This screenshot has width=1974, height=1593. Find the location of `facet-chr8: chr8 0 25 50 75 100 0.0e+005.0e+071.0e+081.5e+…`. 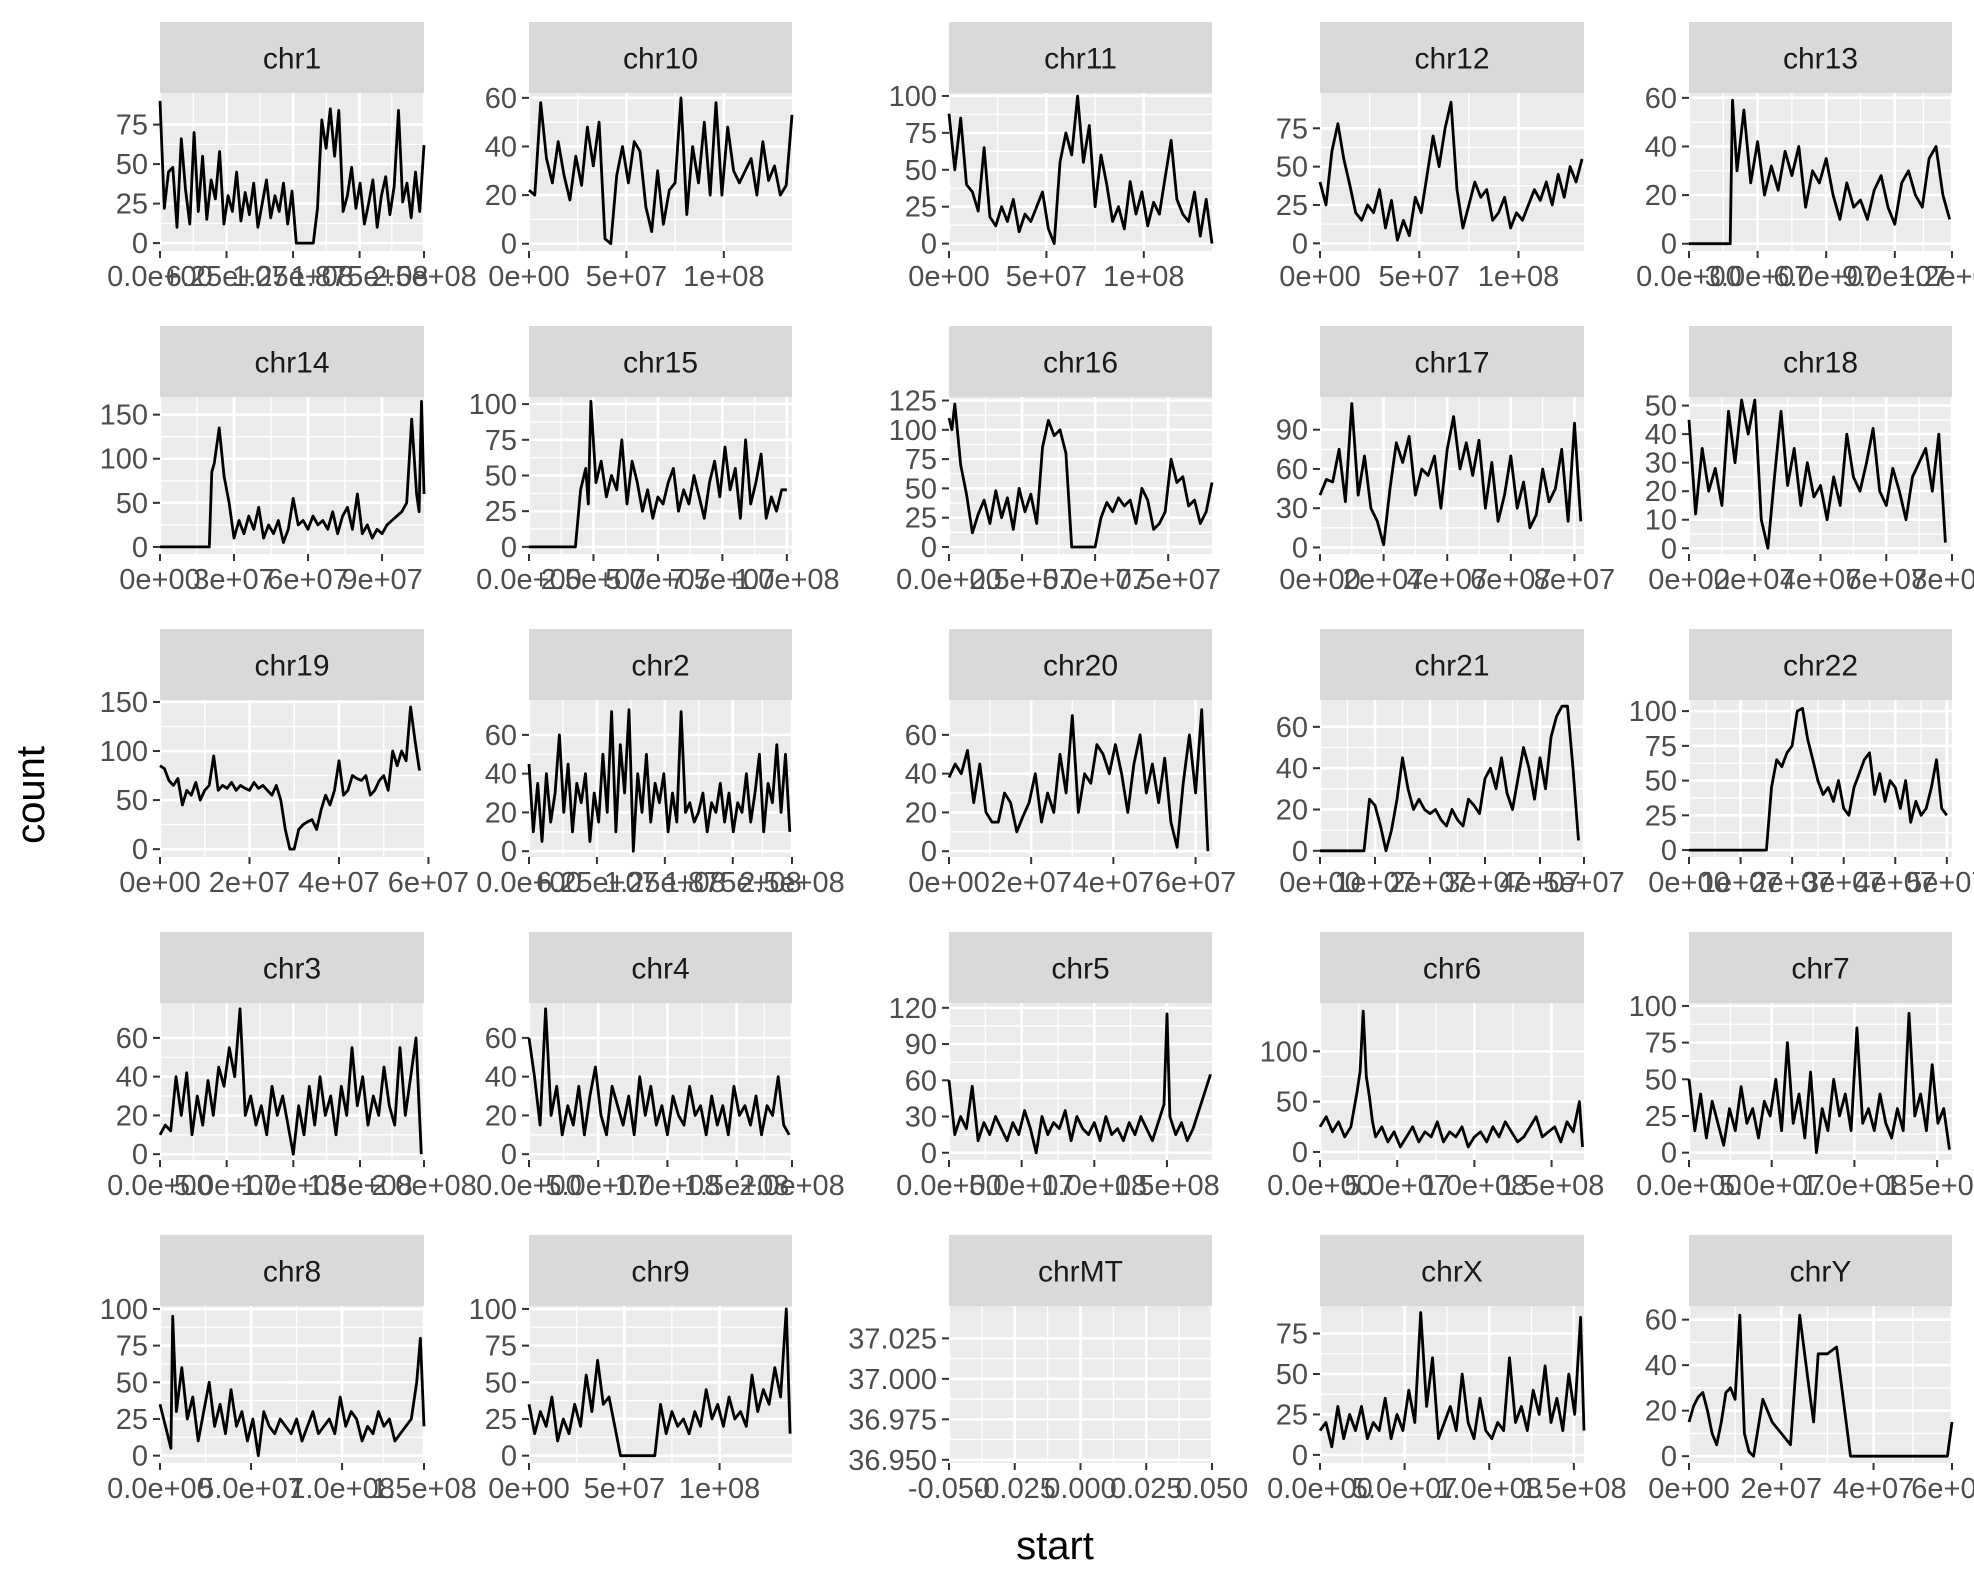

facet-chr8: chr8 0 25 50 75 100 0.0e+005.0e+071.0e+081.5e+… is located at coordinates (288, 1370).